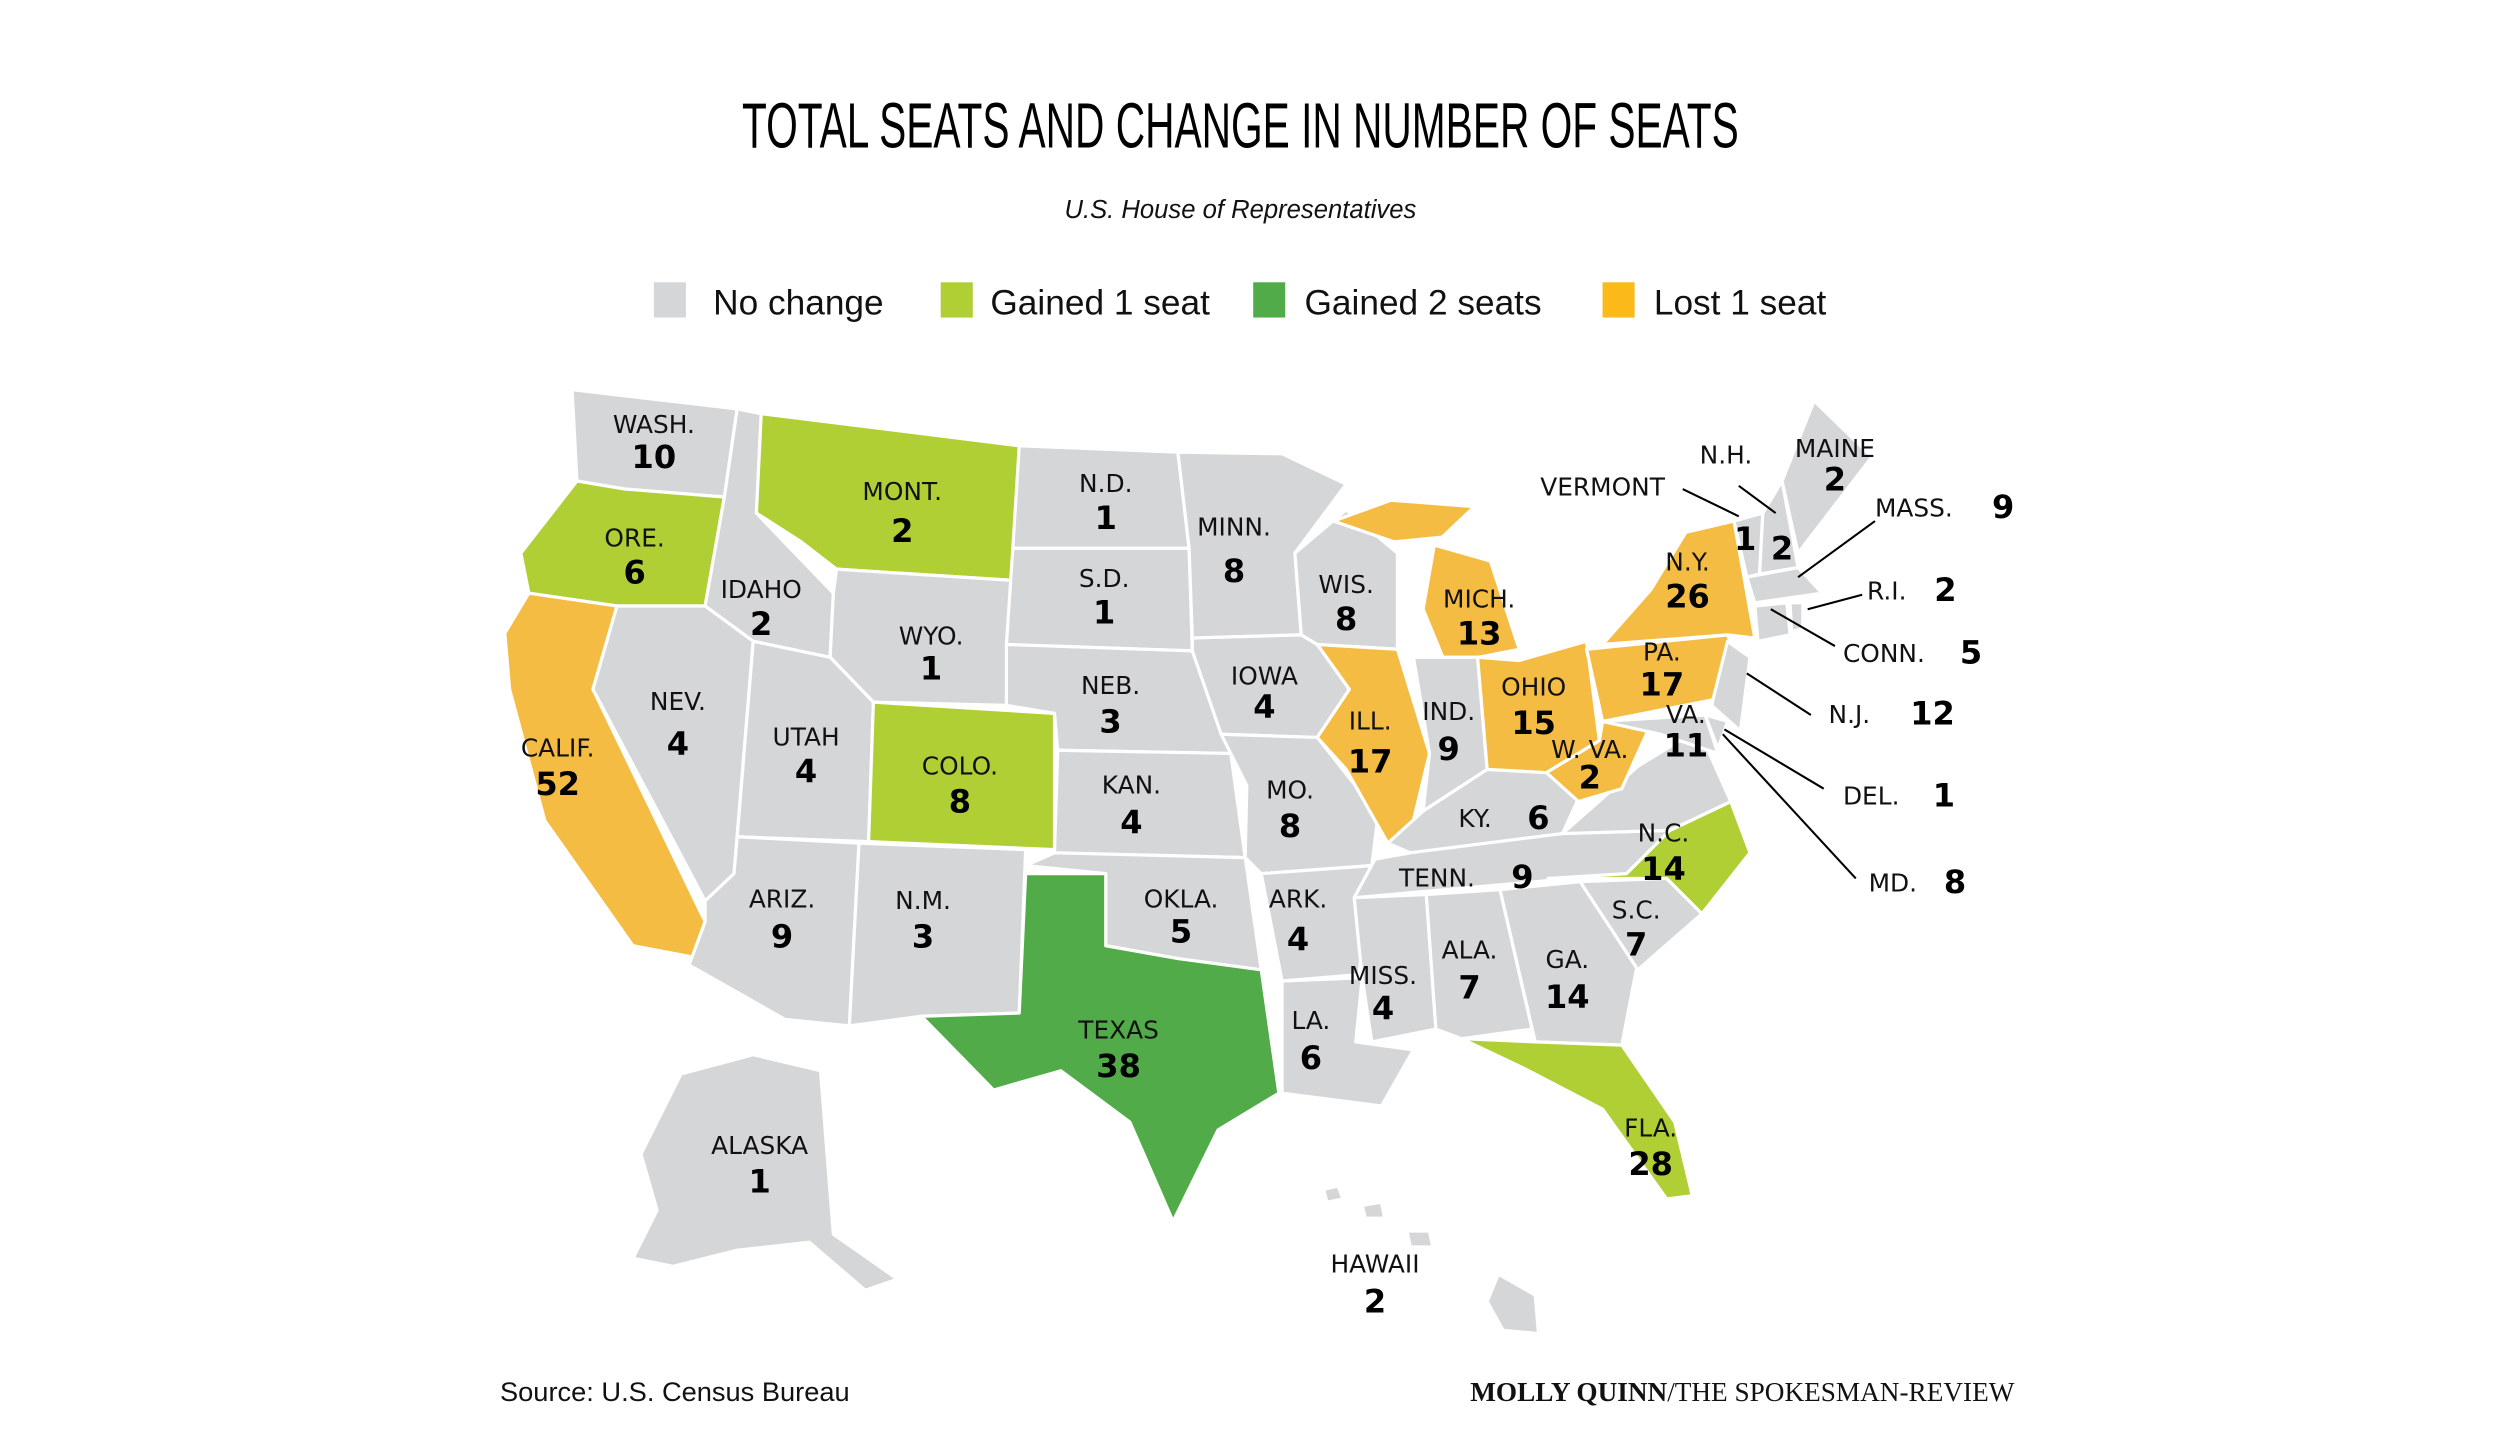 The width and height of the screenshot is (2500, 1454). What do you see at coordinates (1871, 796) in the screenshot?
I see `state-name-de: DEL.` at bounding box center [1871, 796].